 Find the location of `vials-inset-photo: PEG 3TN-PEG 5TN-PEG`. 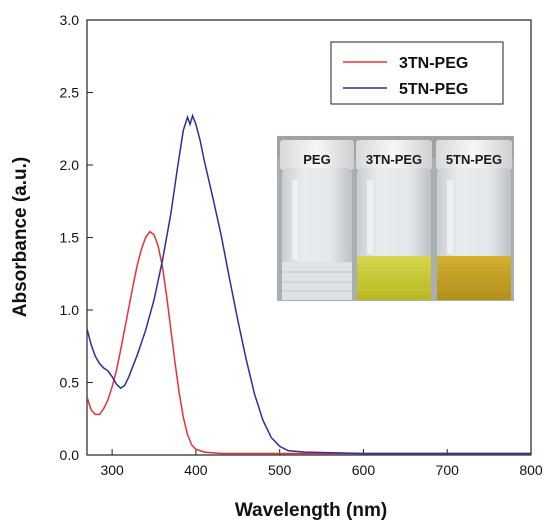

vials-inset-photo: PEG 3TN-PEG 5TN-PEG is located at coordinates (395, 218).